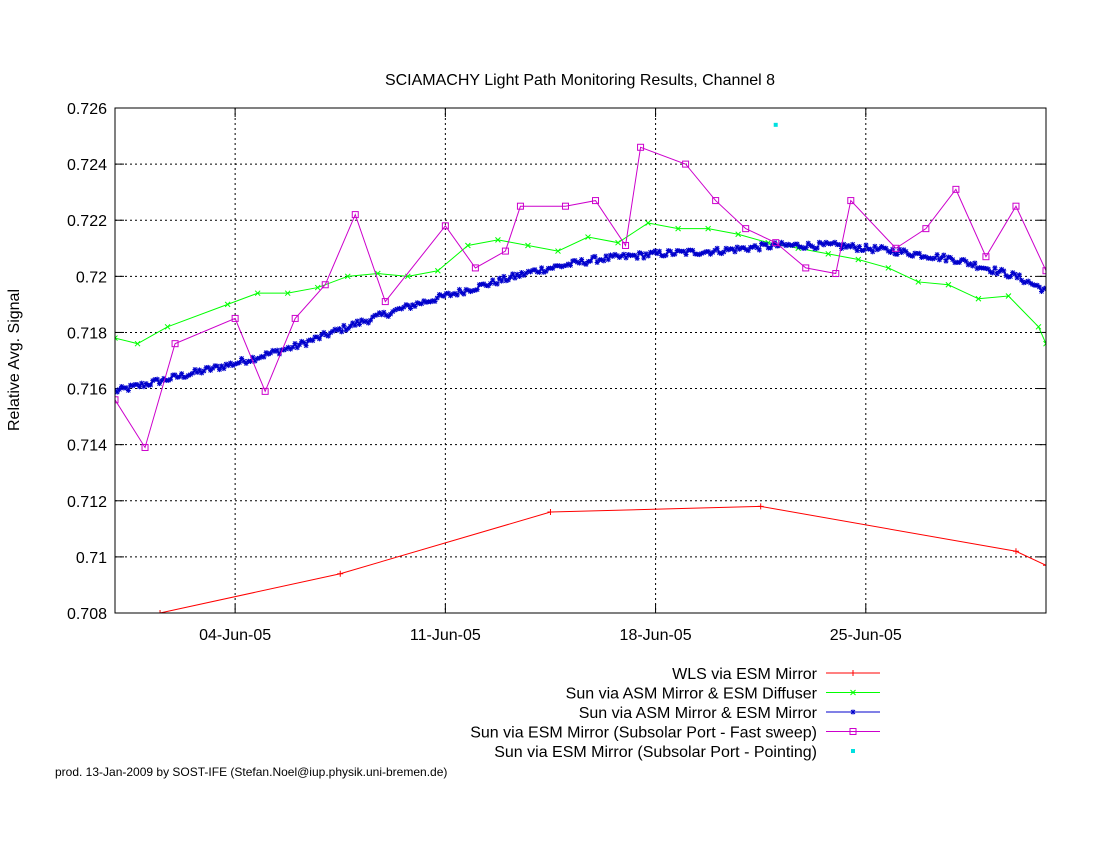 The height and width of the screenshot is (850, 1100). I want to click on legend-label: WLS via ESM Mirror, so click(745, 674).